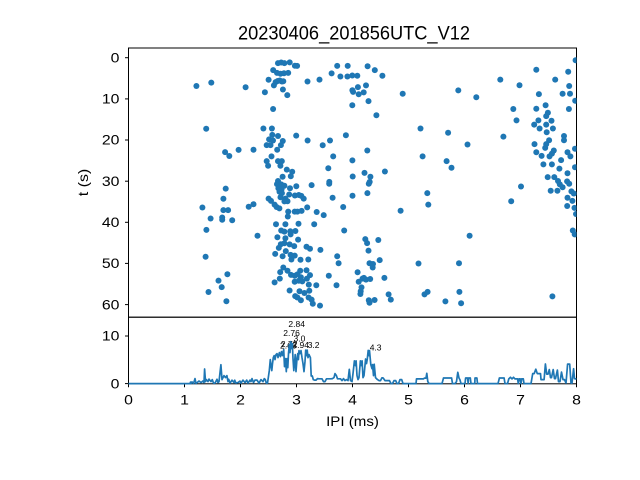 The image size is (640, 480). Describe the element at coordinates (464, 400) in the screenshot. I see `svg-text: 6` at that location.